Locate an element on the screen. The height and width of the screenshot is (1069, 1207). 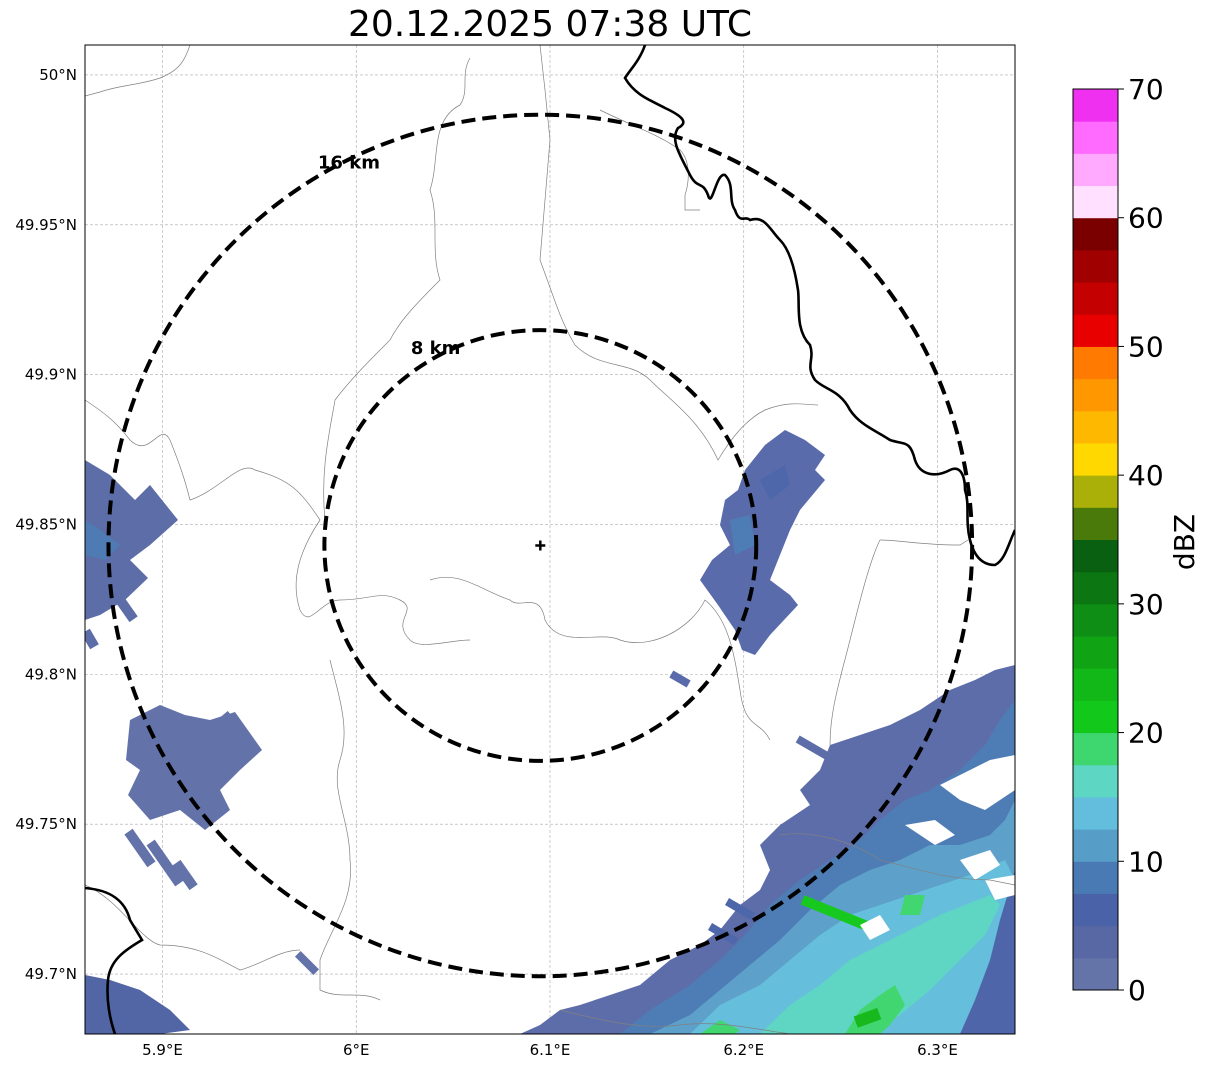
map-title: 20.12.2025 07:38 UTC is located at coordinates (550, 24).